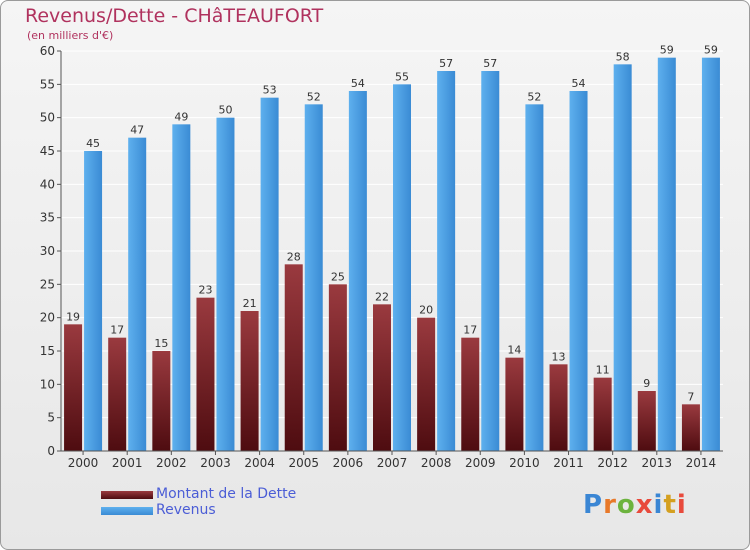 This screenshot has height=550, width=750. What do you see at coordinates (610, 505) in the screenshot?
I see `logo-letter: r` at bounding box center [610, 505].